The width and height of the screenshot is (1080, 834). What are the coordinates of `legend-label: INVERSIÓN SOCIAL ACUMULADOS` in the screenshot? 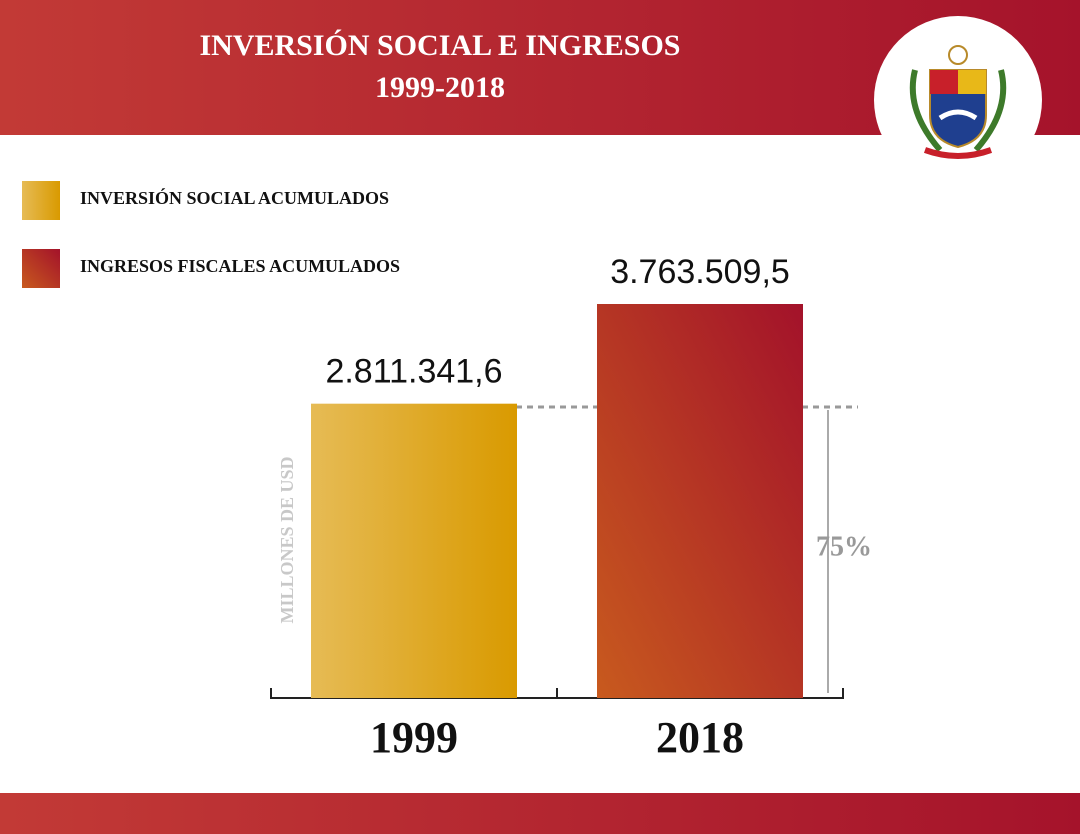 It's located at (234, 197).